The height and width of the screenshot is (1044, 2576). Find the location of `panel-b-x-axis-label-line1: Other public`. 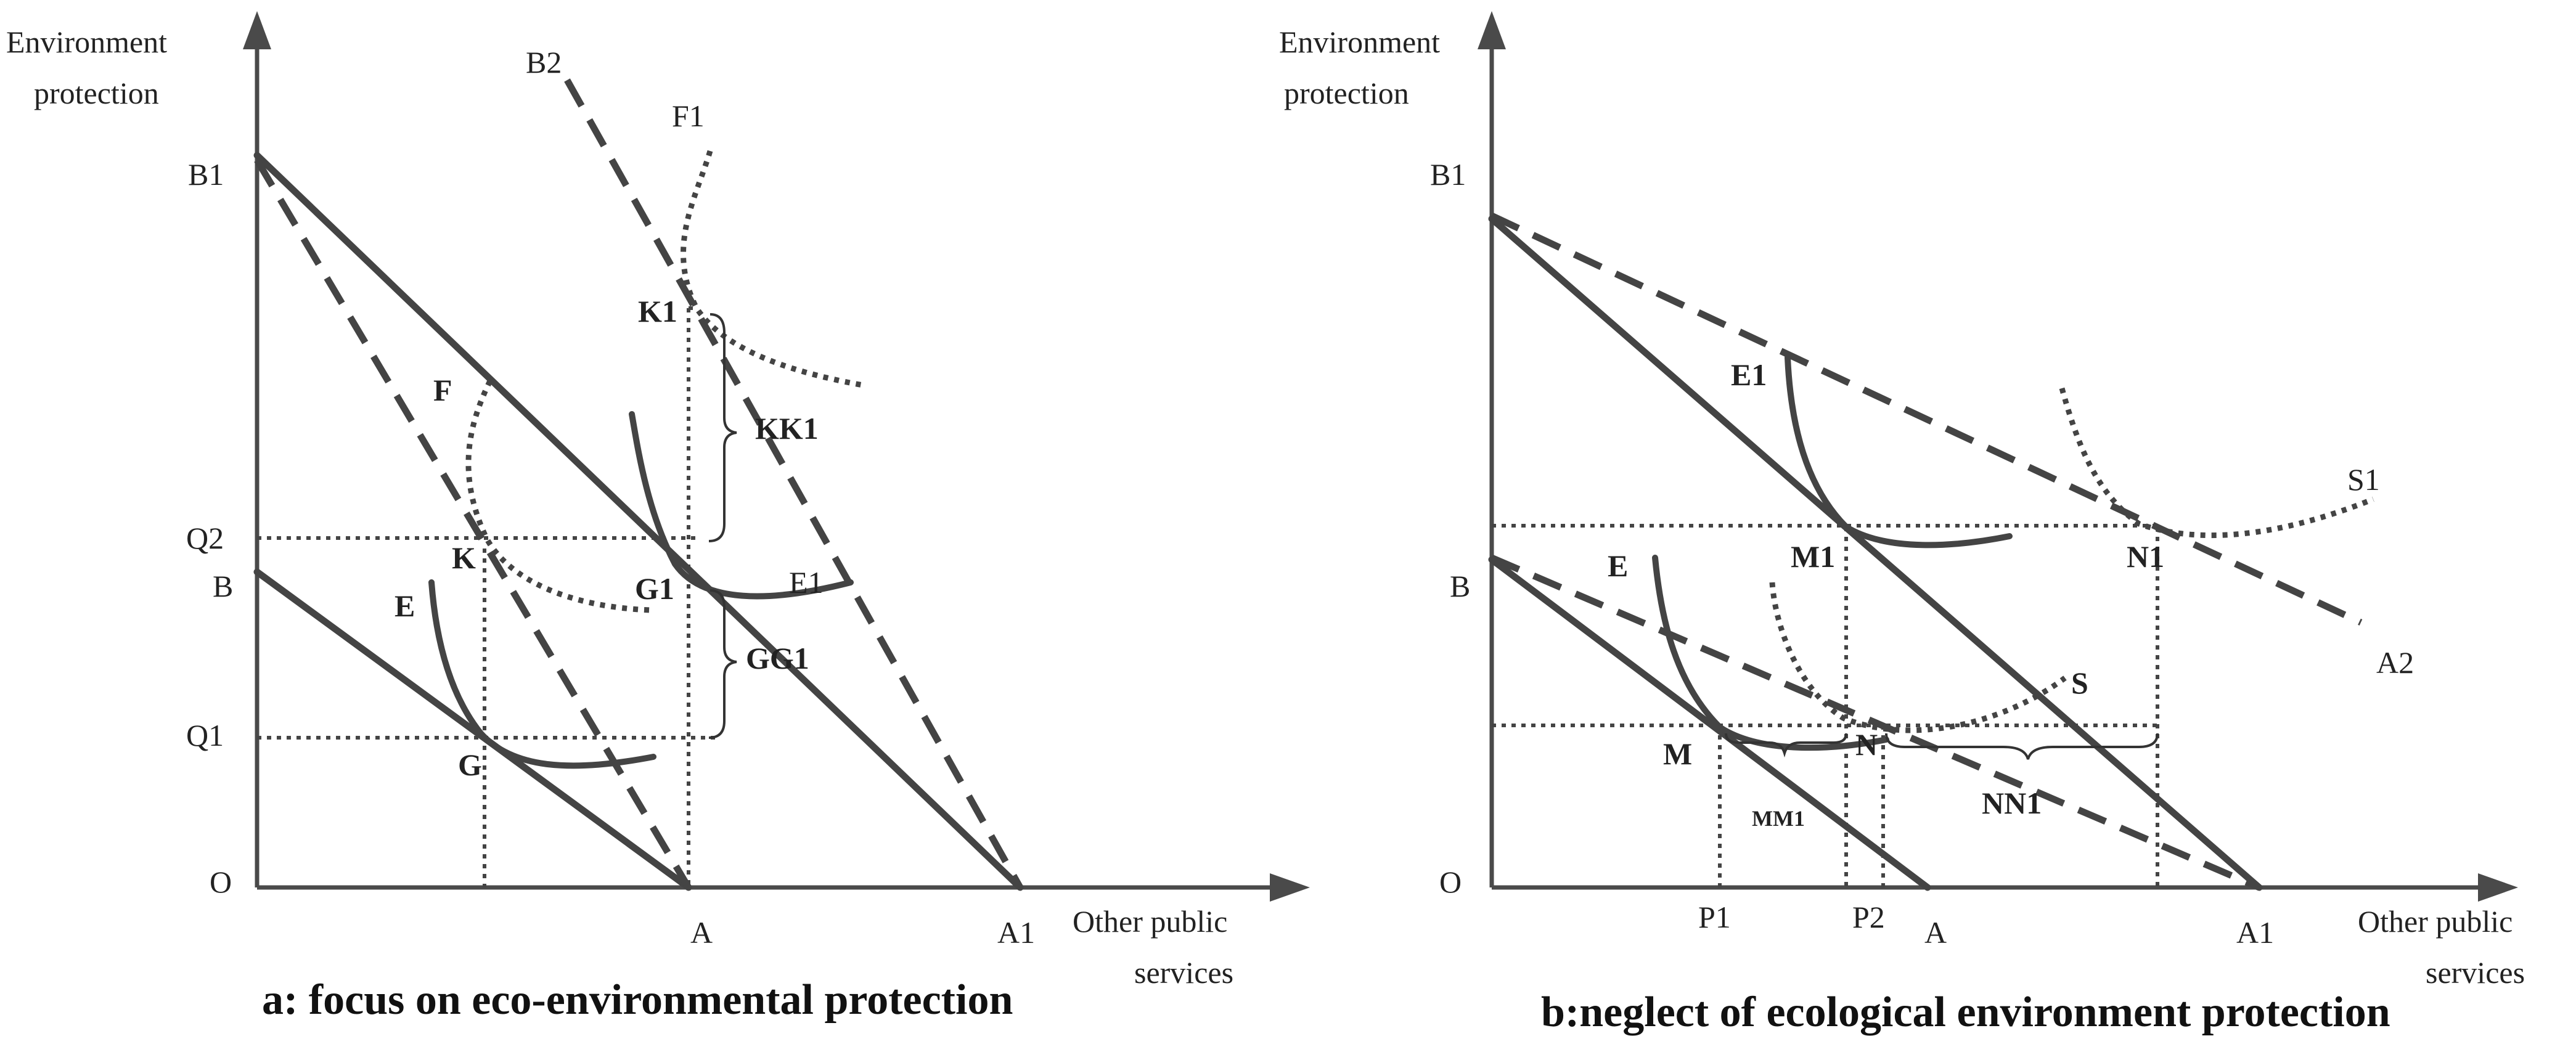

panel-b-x-axis-label-line1: Other public is located at coordinates (2435, 921).